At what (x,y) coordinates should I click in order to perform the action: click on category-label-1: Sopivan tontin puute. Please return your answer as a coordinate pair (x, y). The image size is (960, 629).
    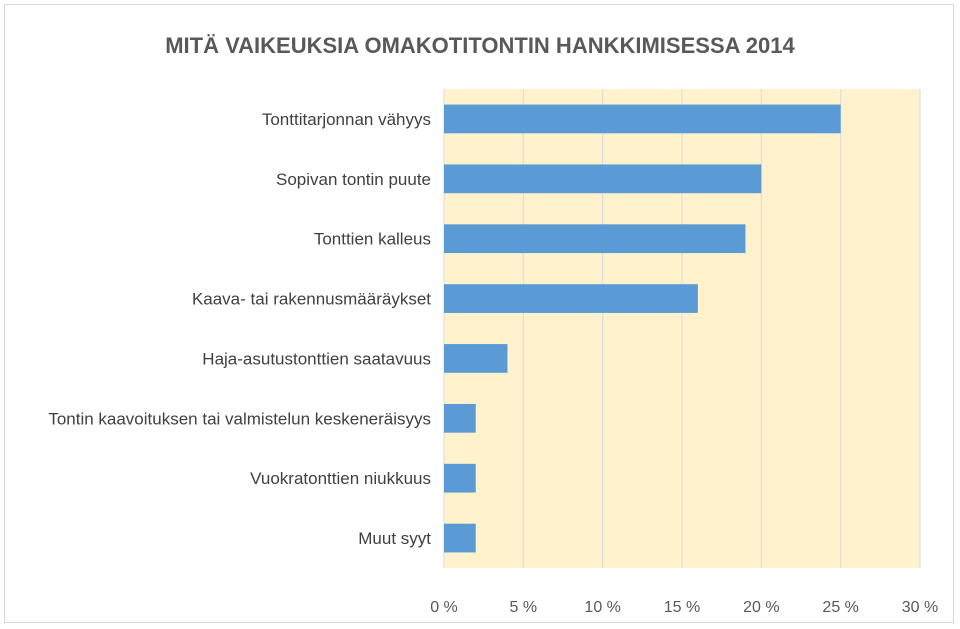
    Looking at the image, I should click on (353, 179).